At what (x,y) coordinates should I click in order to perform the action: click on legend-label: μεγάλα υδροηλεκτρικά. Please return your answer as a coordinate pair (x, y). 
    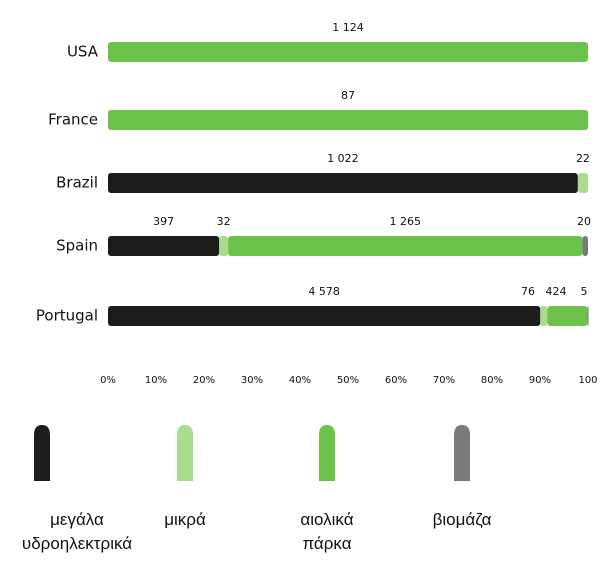
    Looking at the image, I should click on (77, 531).